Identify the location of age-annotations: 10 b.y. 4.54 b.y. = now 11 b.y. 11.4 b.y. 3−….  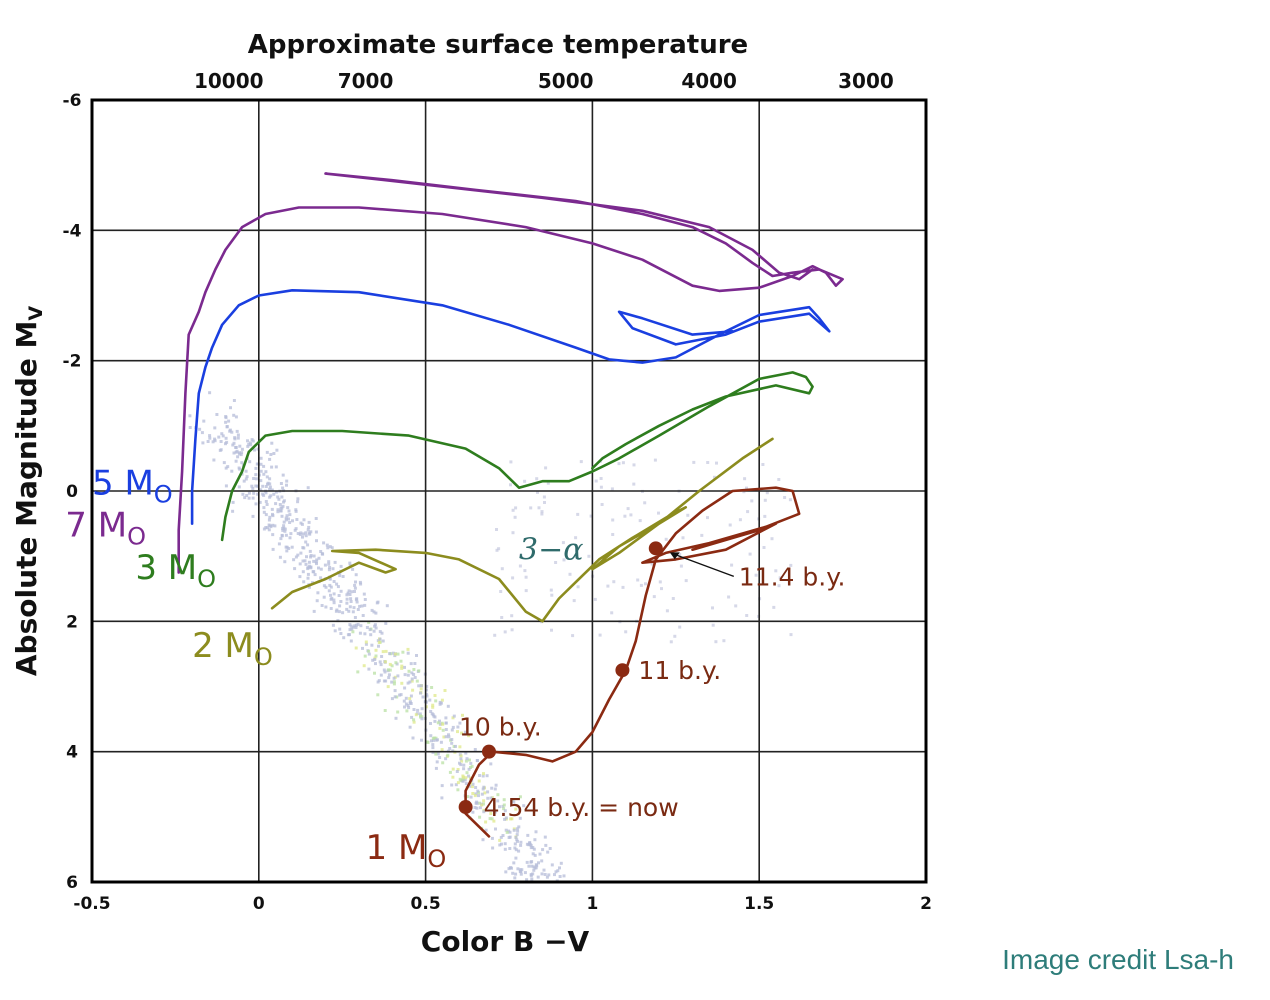
(652, 677).